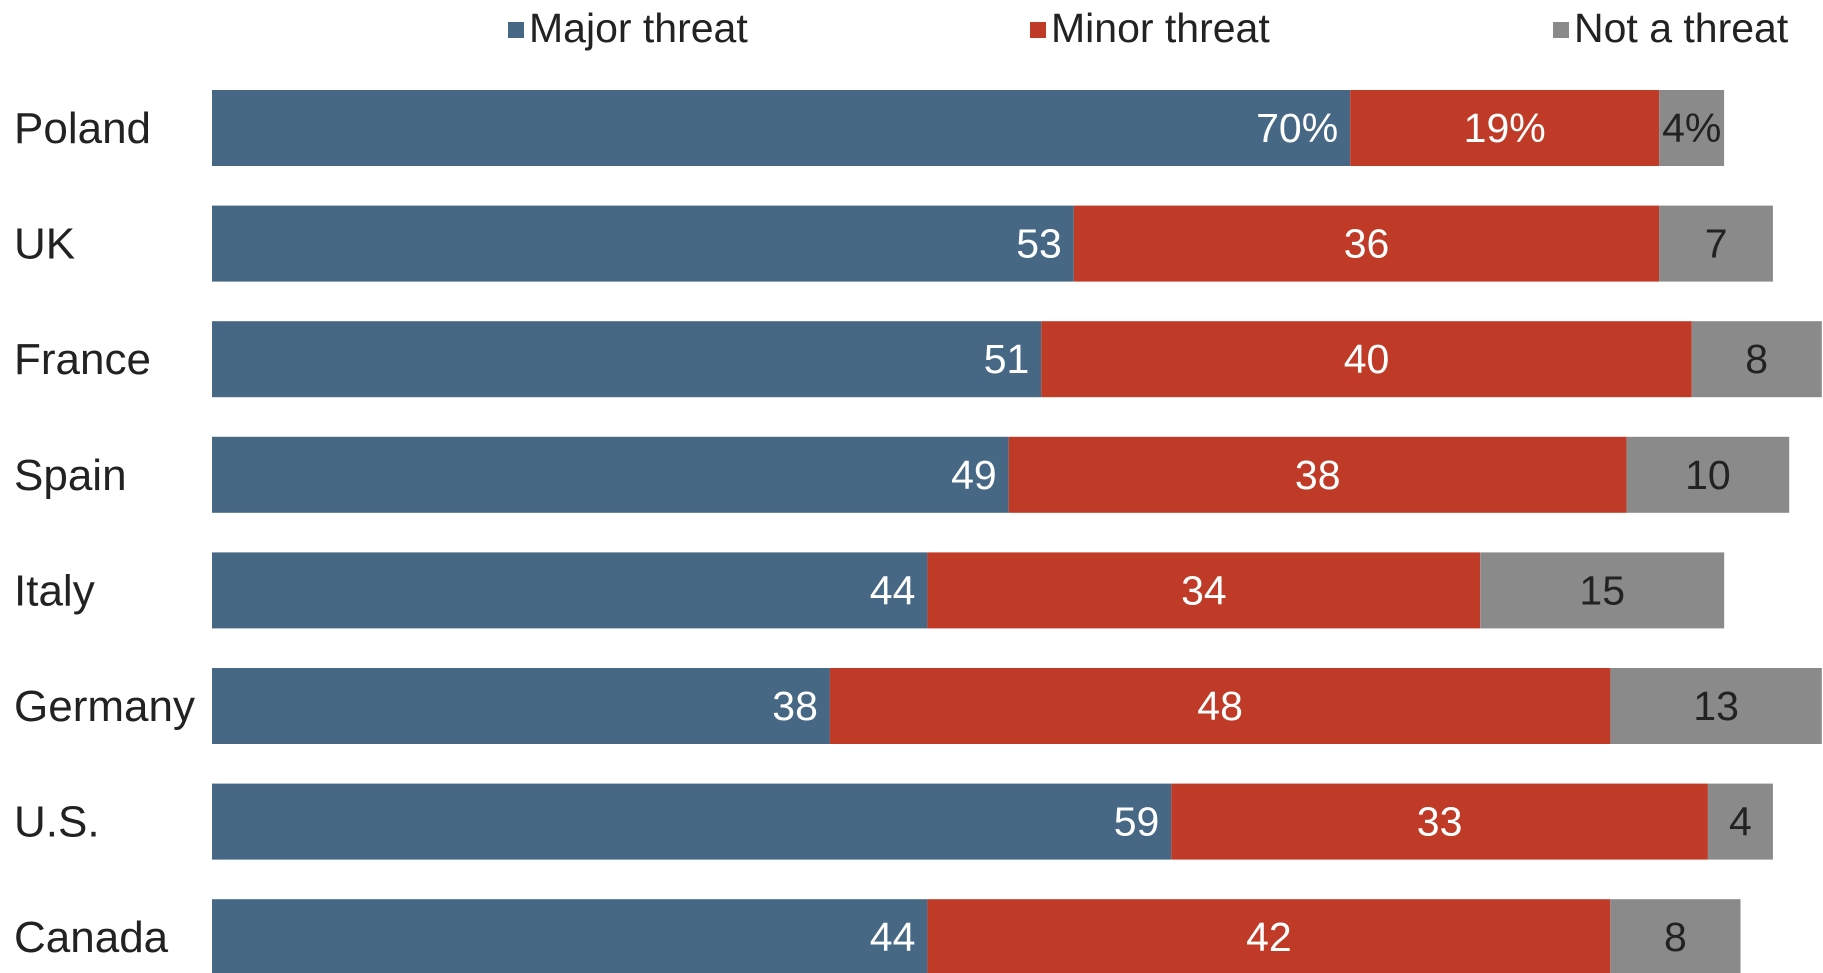 This screenshot has height=973, width=1823. I want to click on bar-major-threat-uk, so click(643, 243).